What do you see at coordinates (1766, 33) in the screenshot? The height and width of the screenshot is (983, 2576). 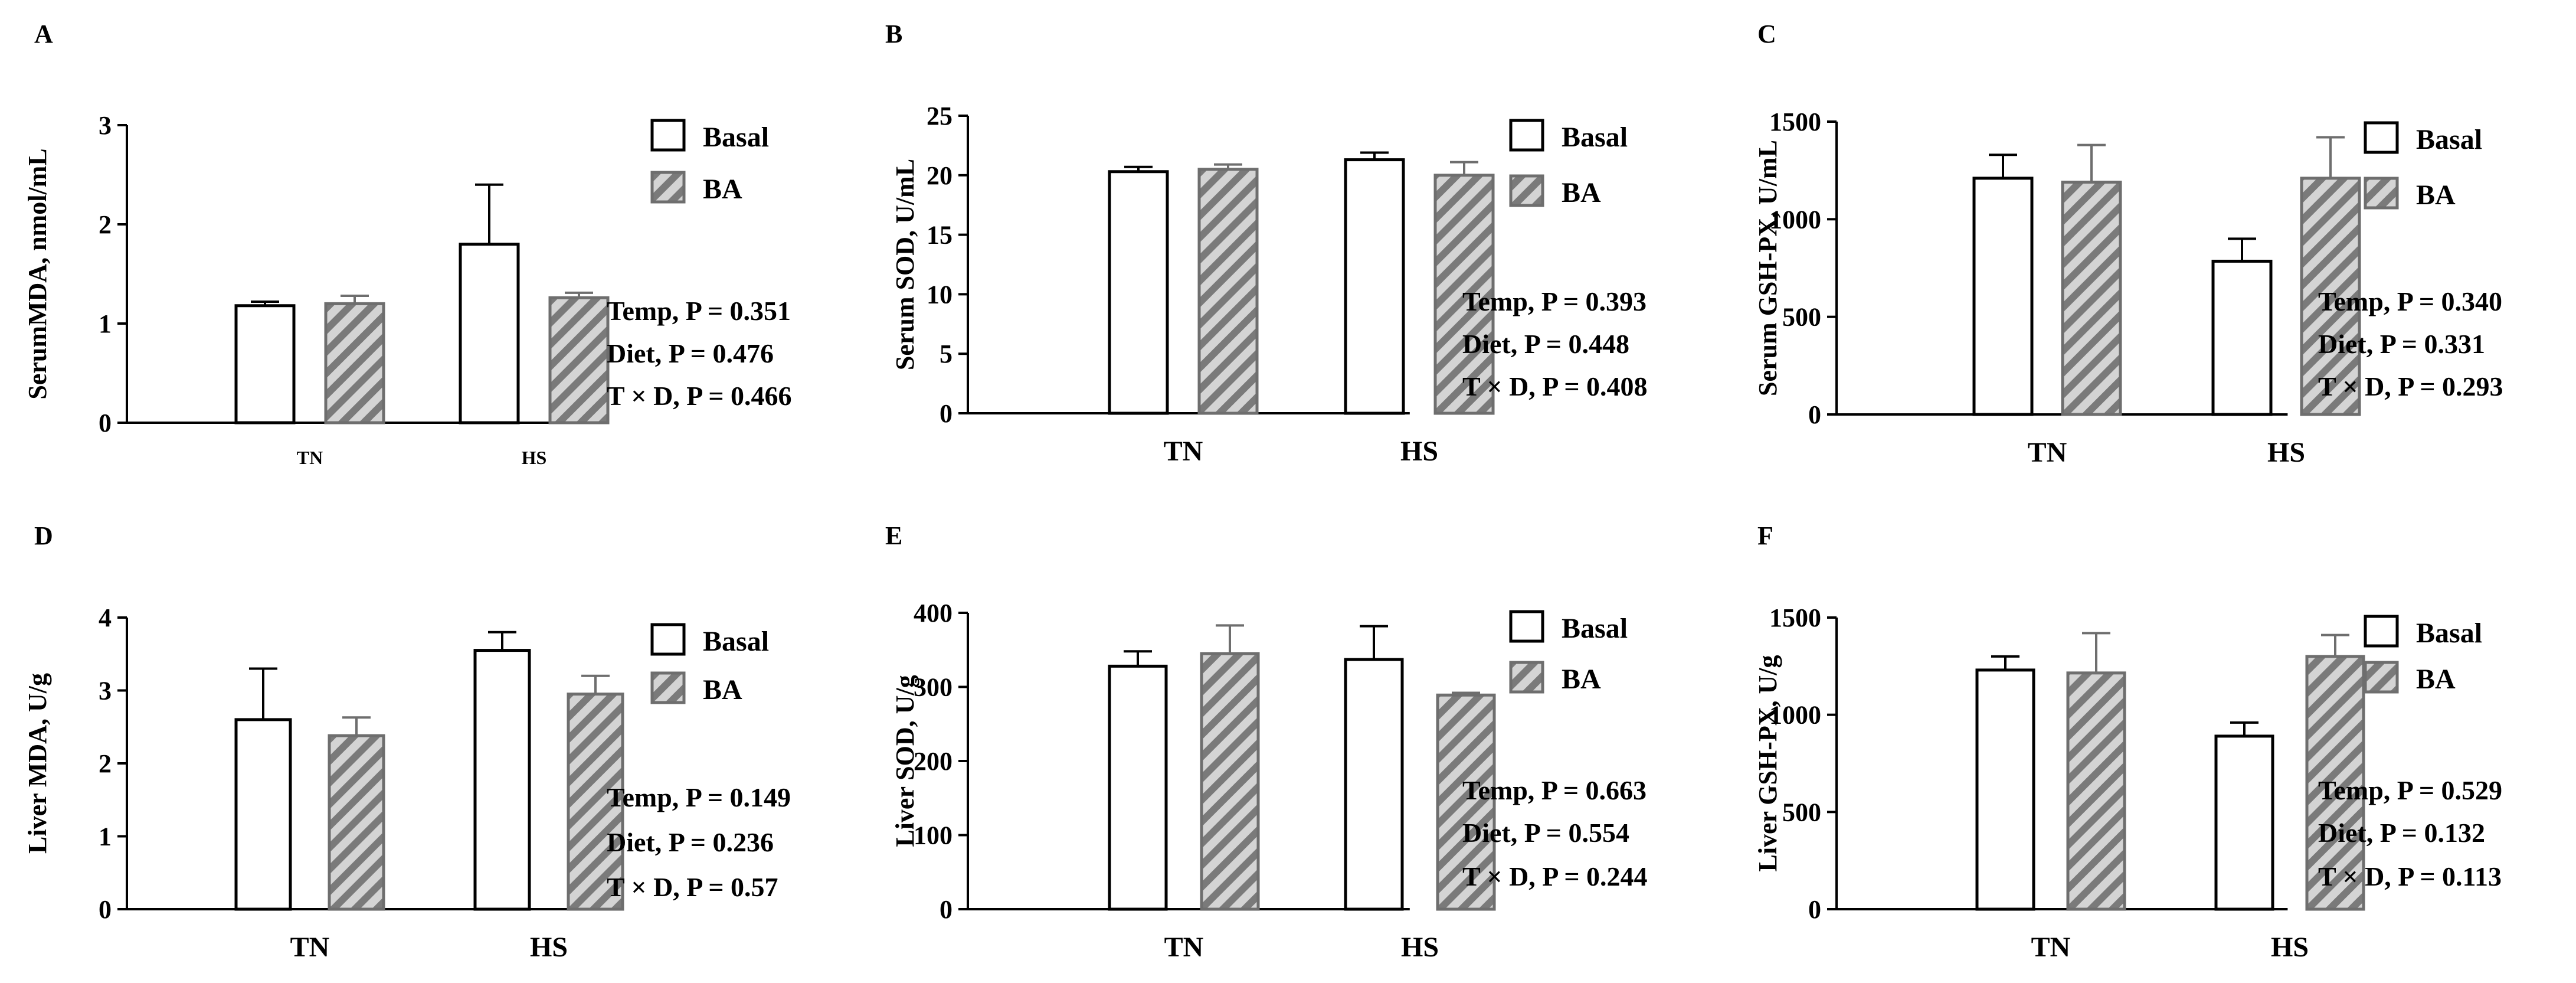 I see `panel-letter: C` at bounding box center [1766, 33].